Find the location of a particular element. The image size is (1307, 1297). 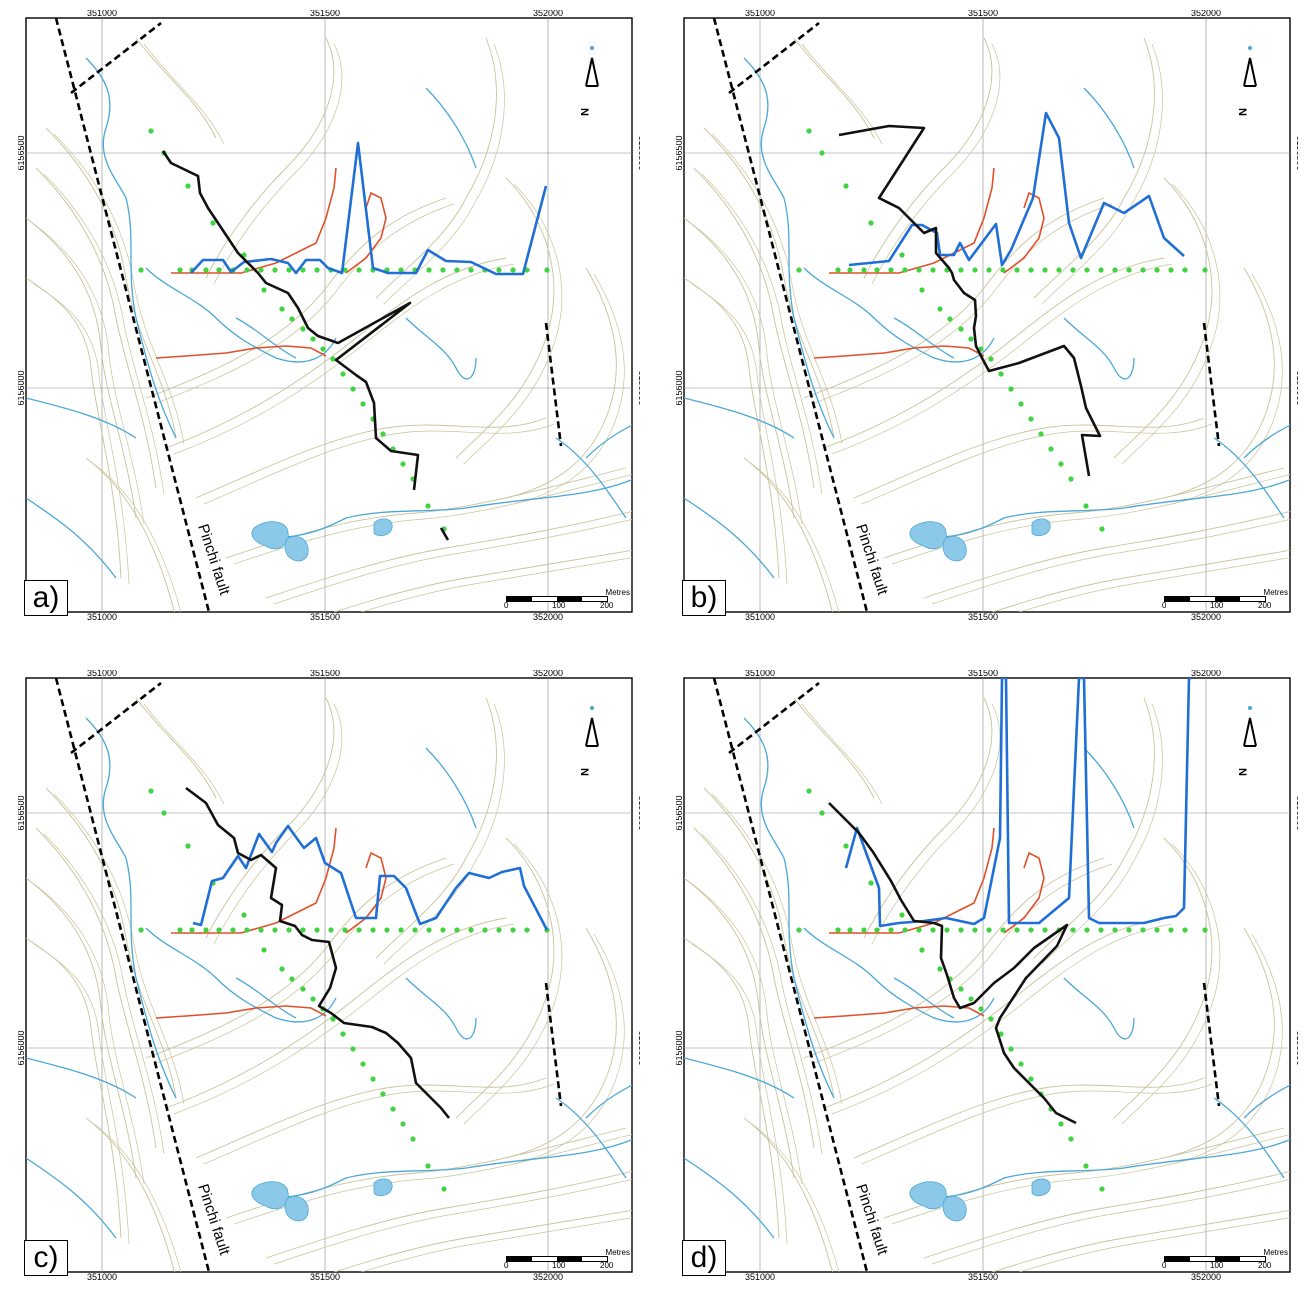

easting-tick-label-bottom: 351500 is located at coordinates (983, 1276).